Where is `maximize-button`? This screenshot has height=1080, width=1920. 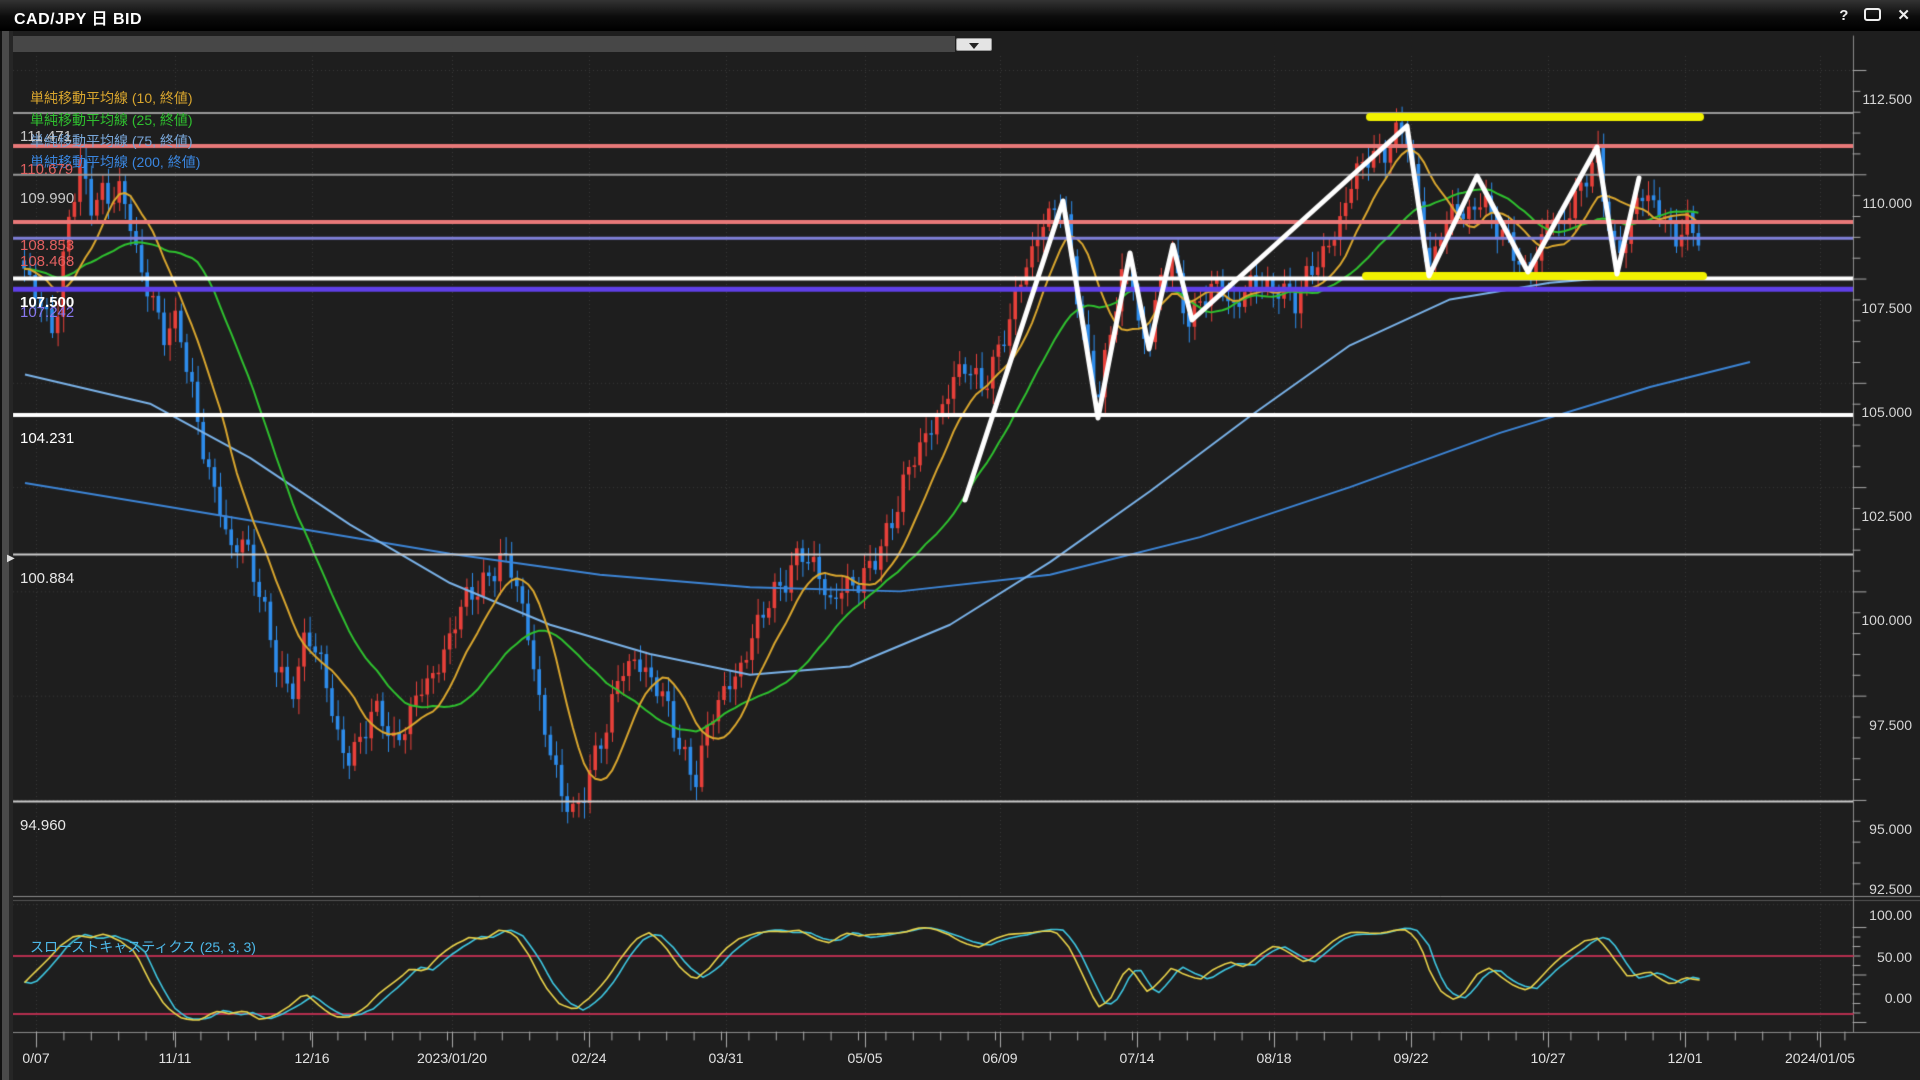 maximize-button is located at coordinates (1873, 15).